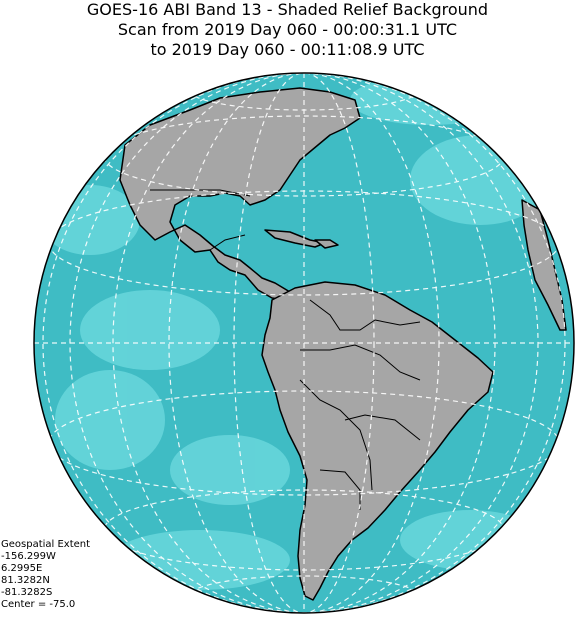  I want to click on map-title-line-2: Scan from 2019 Day 060 - 00:00:31.1 UTC, so click(287, 29).